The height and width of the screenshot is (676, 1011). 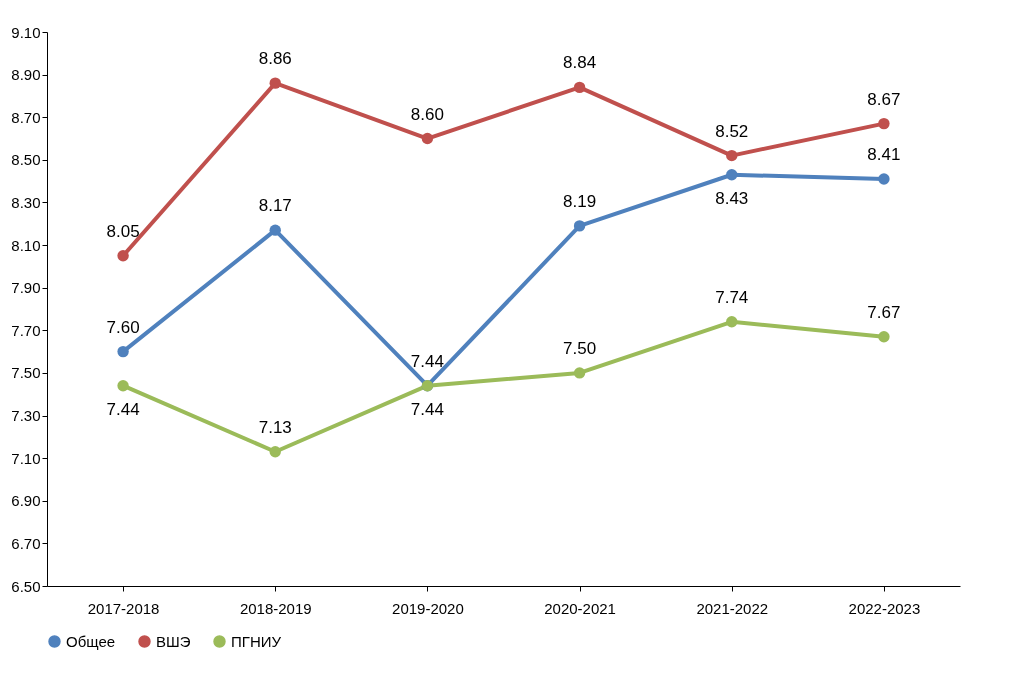 I want to click on data-label: 8.05, so click(x=123, y=231).